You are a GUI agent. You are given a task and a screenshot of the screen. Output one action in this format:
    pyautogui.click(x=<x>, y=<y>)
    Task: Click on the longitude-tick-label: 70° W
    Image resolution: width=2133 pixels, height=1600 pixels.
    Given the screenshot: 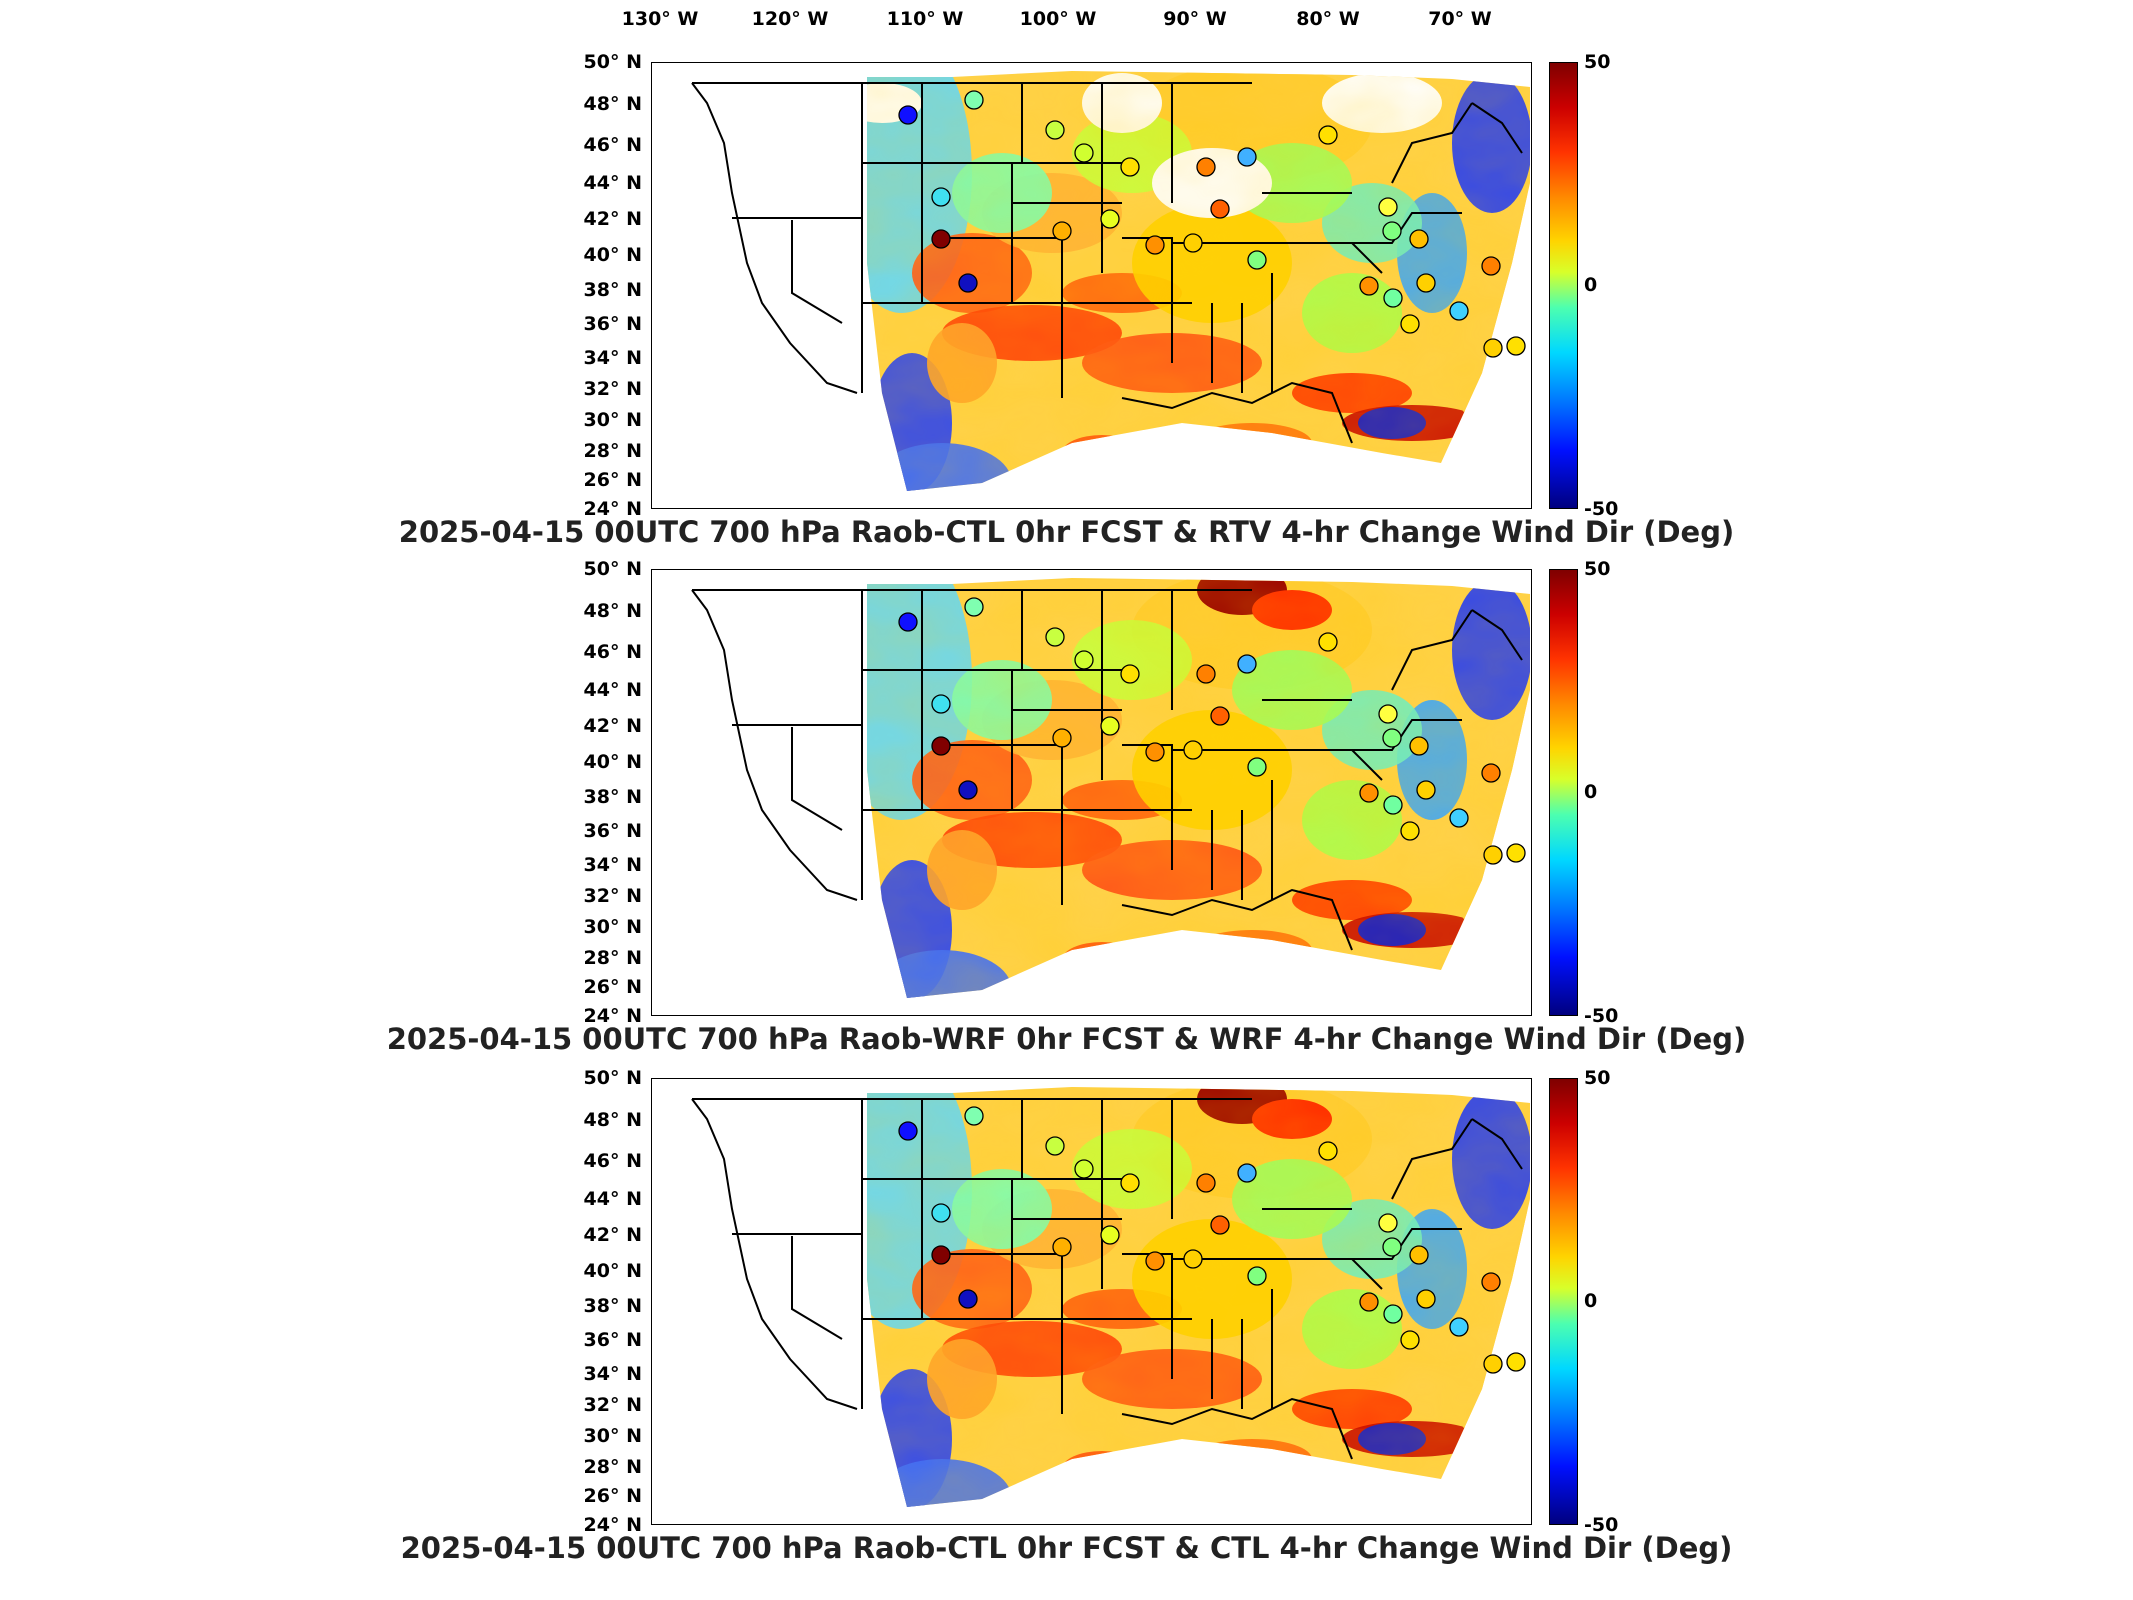 What is the action you would take?
    pyautogui.click(x=1460, y=19)
    